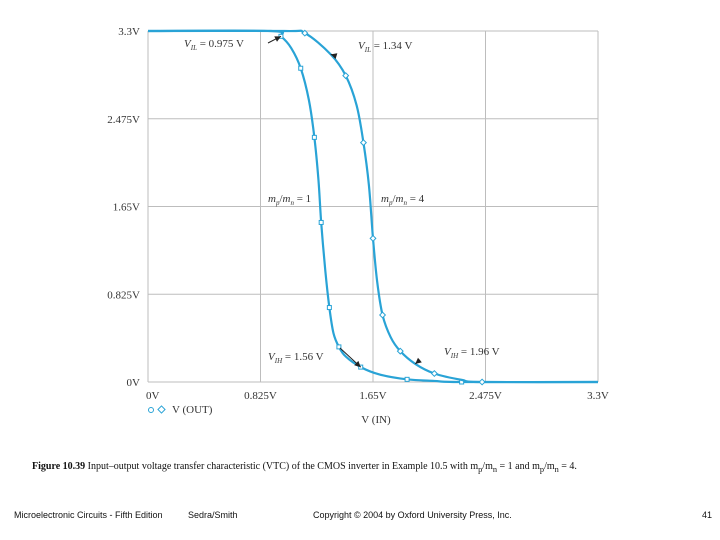 The image size is (720, 540). I want to click on x-tick-label: 3.3V, so click(598, 396).